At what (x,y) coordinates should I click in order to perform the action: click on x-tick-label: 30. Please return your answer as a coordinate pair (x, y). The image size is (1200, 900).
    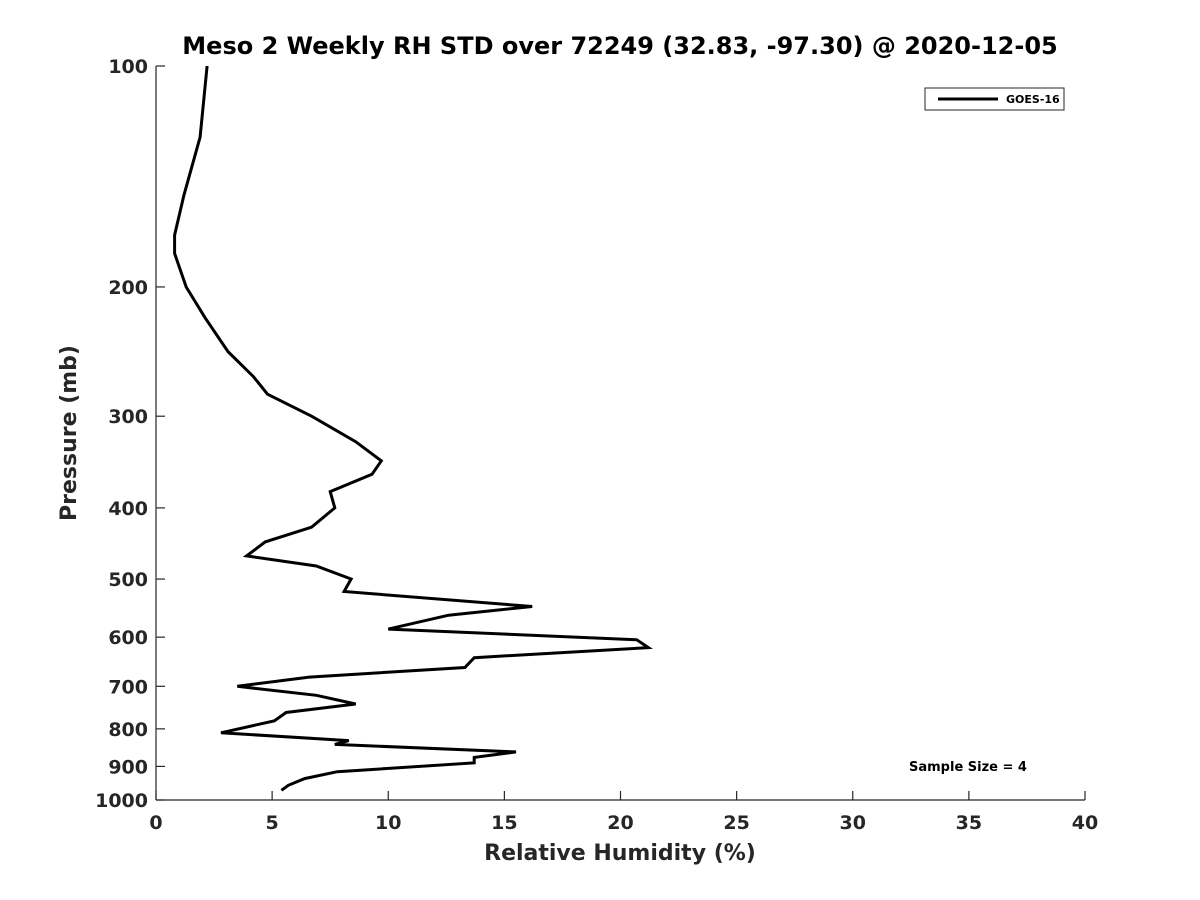
    Looking at the image, I should click on (853, 823).